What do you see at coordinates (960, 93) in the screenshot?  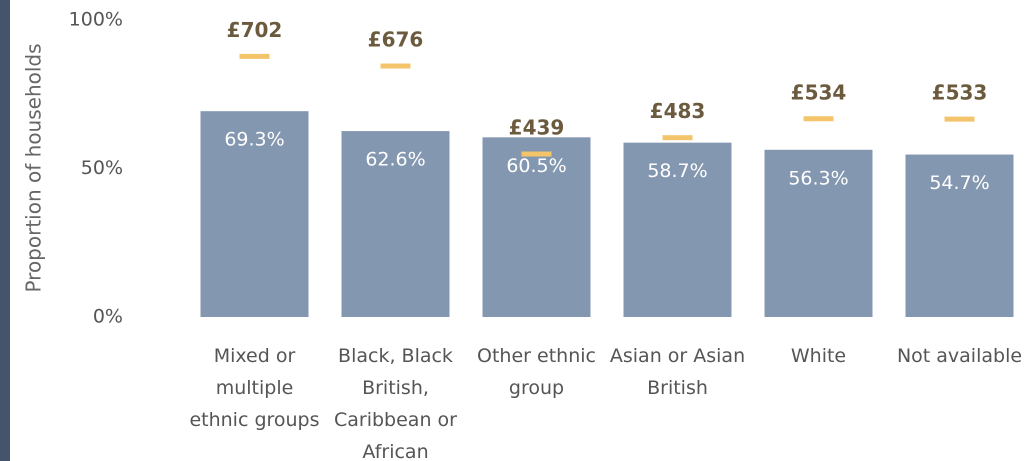 I see `value-label: £533` at bounding box center [960, 93].